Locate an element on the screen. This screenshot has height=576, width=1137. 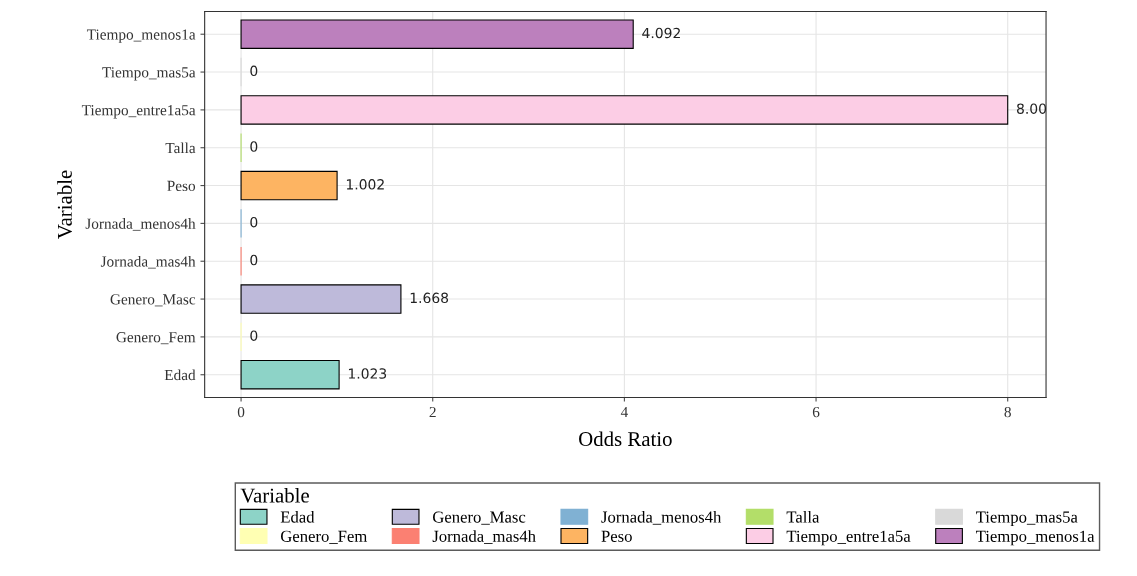
data-label: 1.023 is located at coordinates (367, 373).